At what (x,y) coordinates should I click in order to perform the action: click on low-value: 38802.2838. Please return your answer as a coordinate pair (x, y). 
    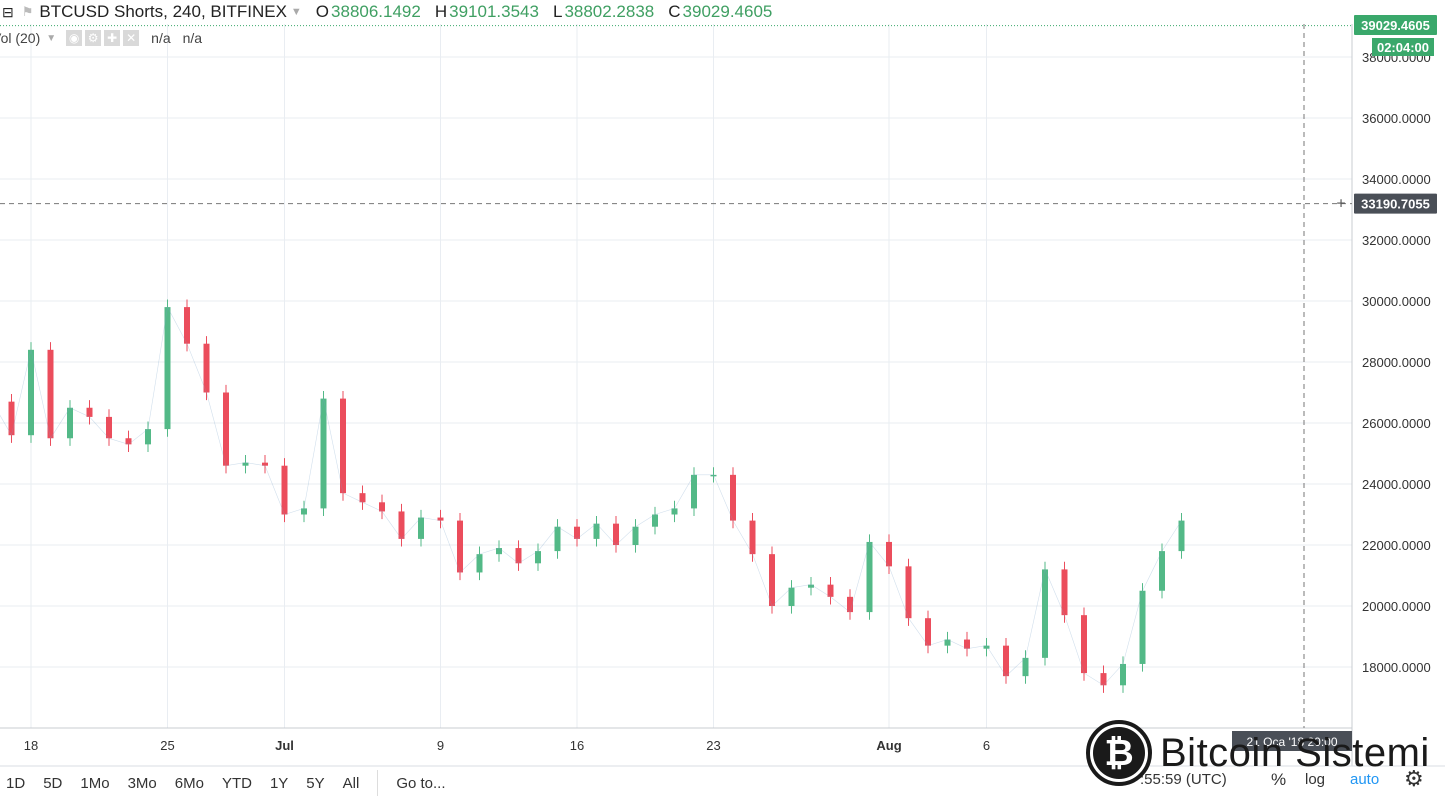
    Looking at the image, I should click on (609, 11).